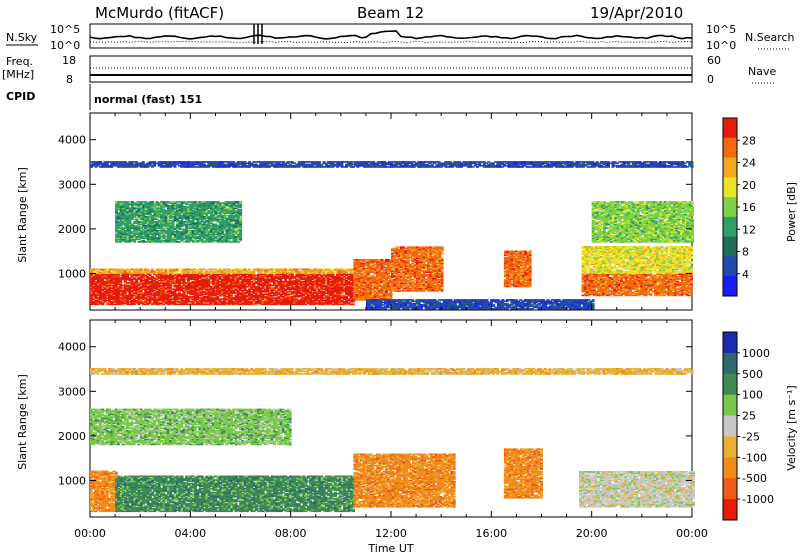 Image resolution: width=800 pixels, height=554 pixels. I want to click on freq-unit: [MHz], so click(18, 74).